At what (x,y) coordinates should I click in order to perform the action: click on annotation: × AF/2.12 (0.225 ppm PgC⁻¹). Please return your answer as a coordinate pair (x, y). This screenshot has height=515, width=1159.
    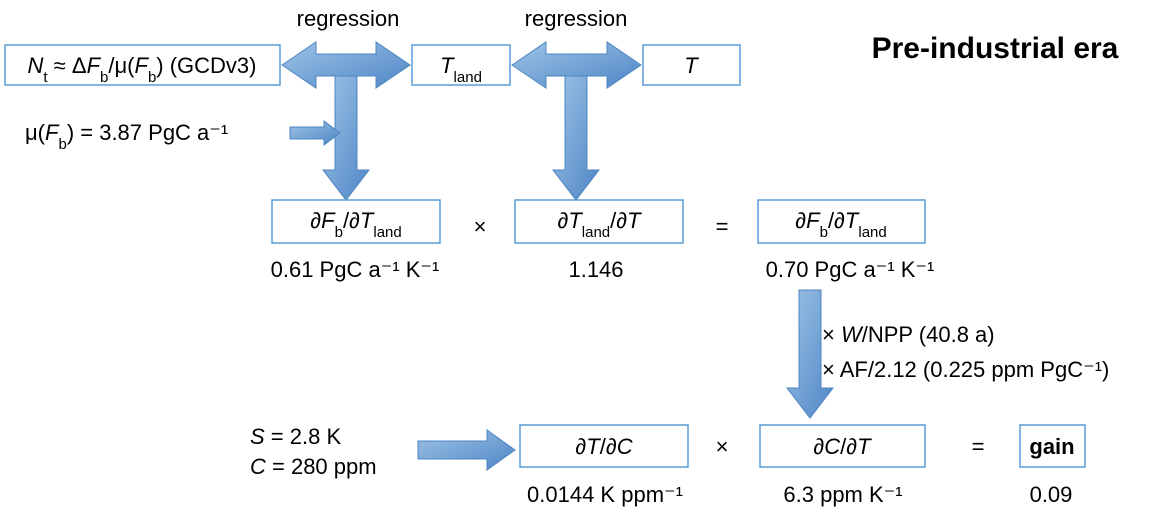
    Looking at the image, I should click on (965, 369).